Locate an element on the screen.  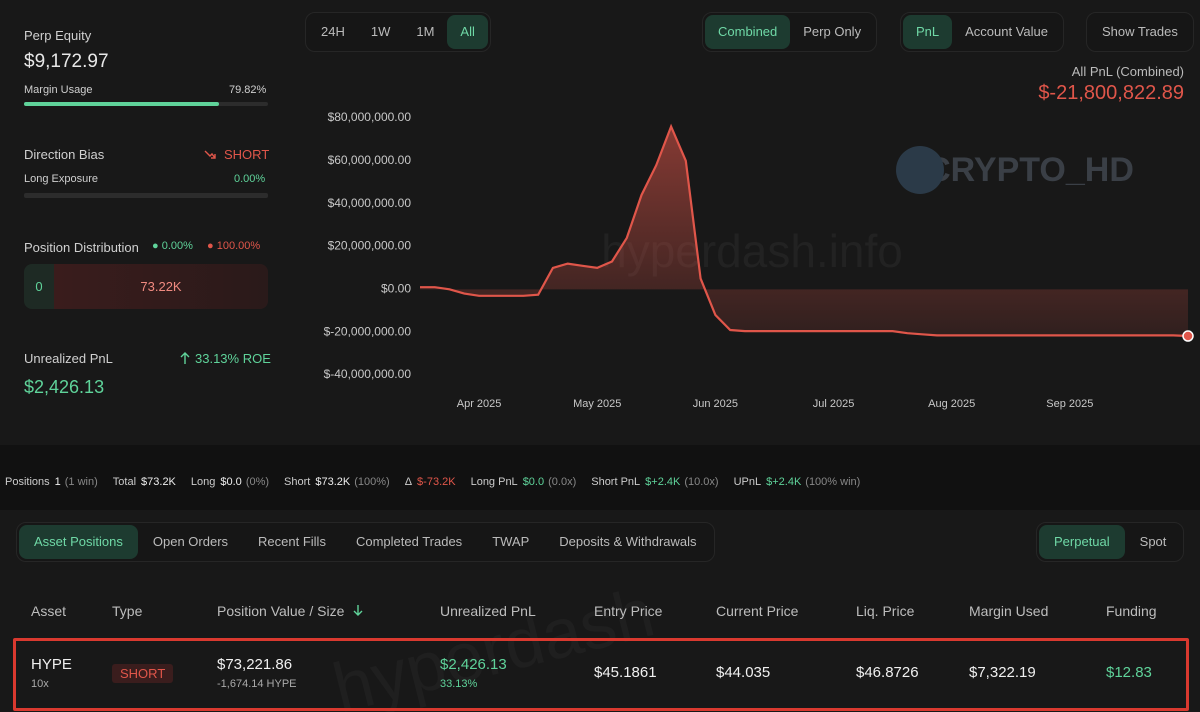
note: (100%) is located at coordinates (372, 482).